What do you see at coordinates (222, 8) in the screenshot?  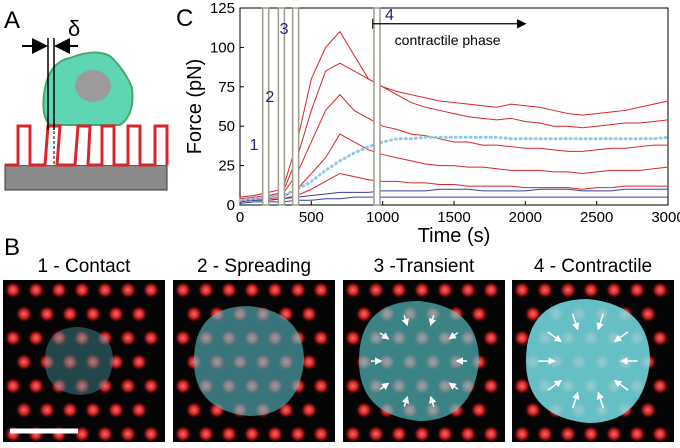 I see `y-tick-label: 125` at bounding box center [222, 8].